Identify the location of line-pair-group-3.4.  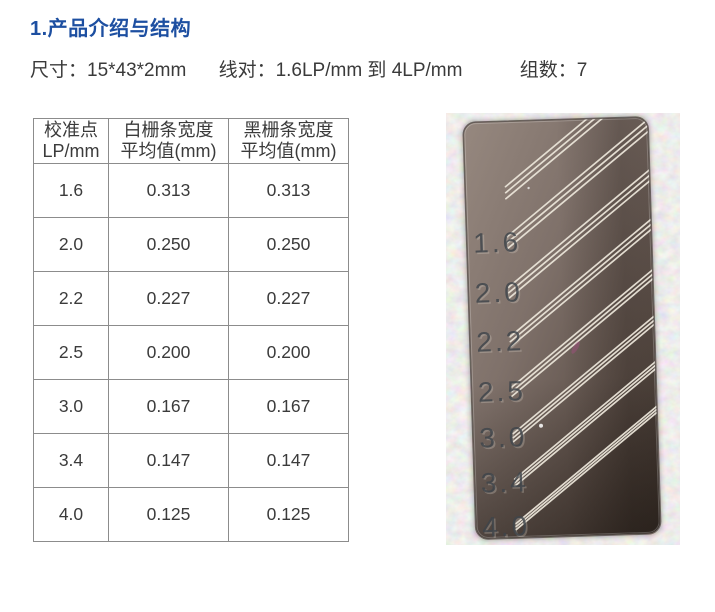
(587, 402).